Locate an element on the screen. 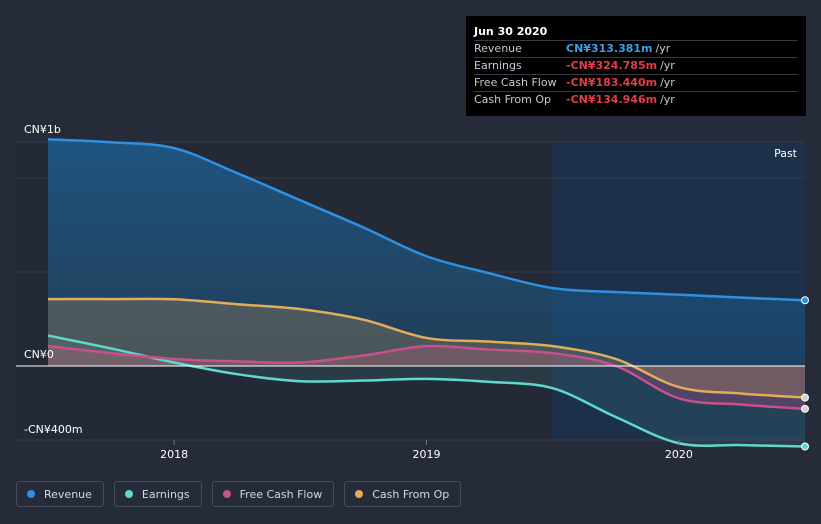 This screenshot has height=524, width=821. tooltip-row-revenue: Revenue CN¥313.381m /yr is located at coordinates (636, 48).